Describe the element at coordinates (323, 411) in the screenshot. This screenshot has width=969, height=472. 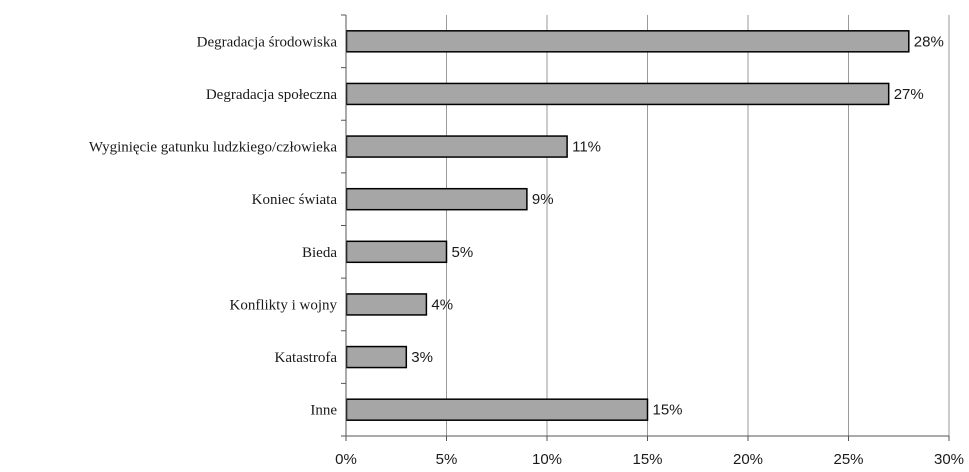
I see `category-label: Inne` at that location.